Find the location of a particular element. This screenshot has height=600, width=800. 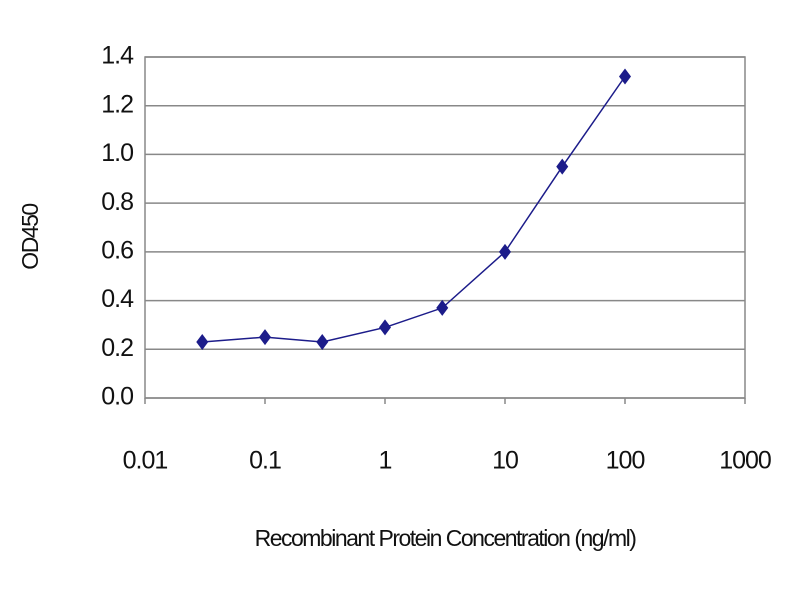

y-tick-label: 0.8 is located at coordinates (117, 202).